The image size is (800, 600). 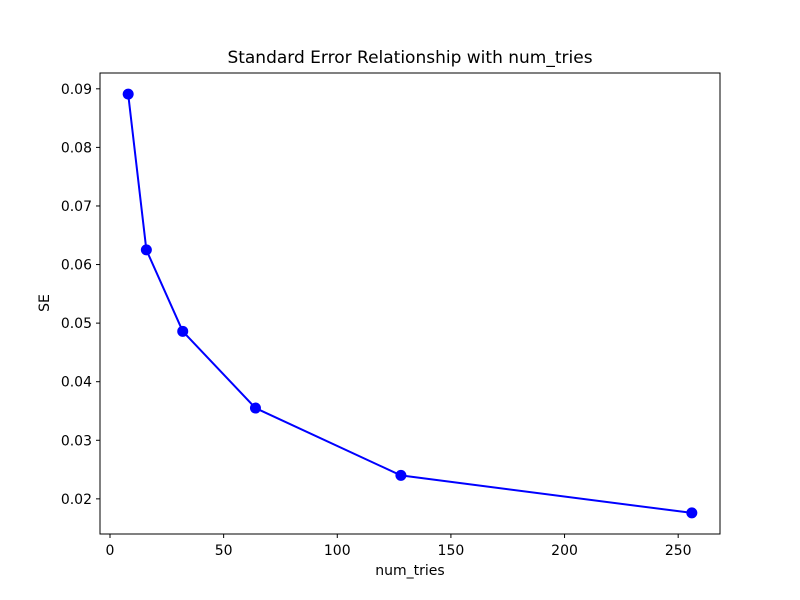 What do you see at coordinates (76, 383) in the screenshot?
I see `y-tick-label: 0.04` at bounding box center [76, 383].